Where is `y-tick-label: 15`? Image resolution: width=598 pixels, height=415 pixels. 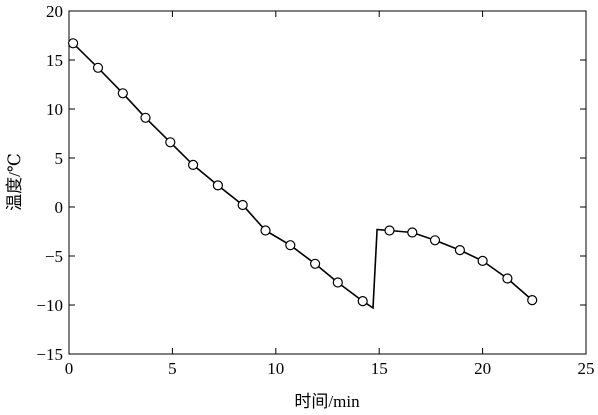 y-tick-label: 15 is located at coordinates (54, 60).